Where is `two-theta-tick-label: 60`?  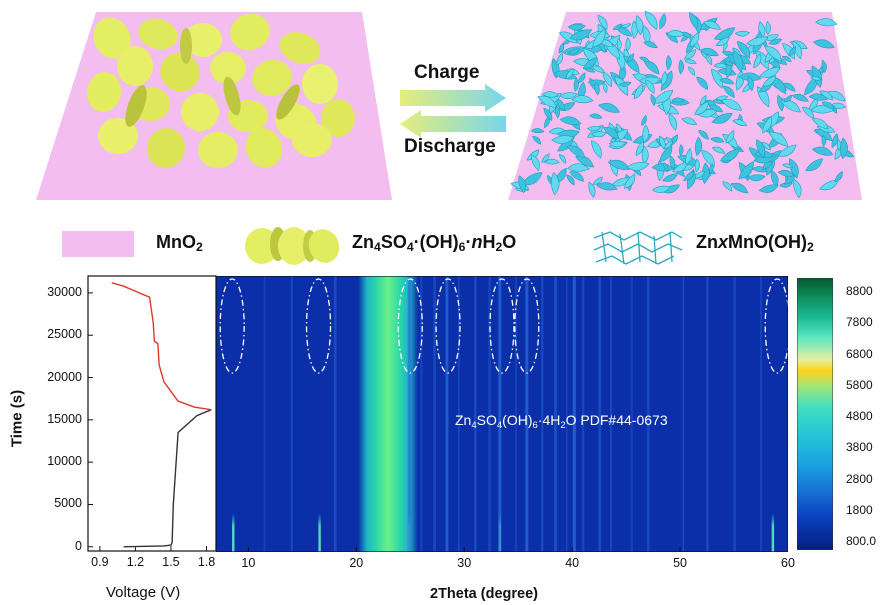 two-theta-tick-label: 60 is located at coordinates (788, 563).